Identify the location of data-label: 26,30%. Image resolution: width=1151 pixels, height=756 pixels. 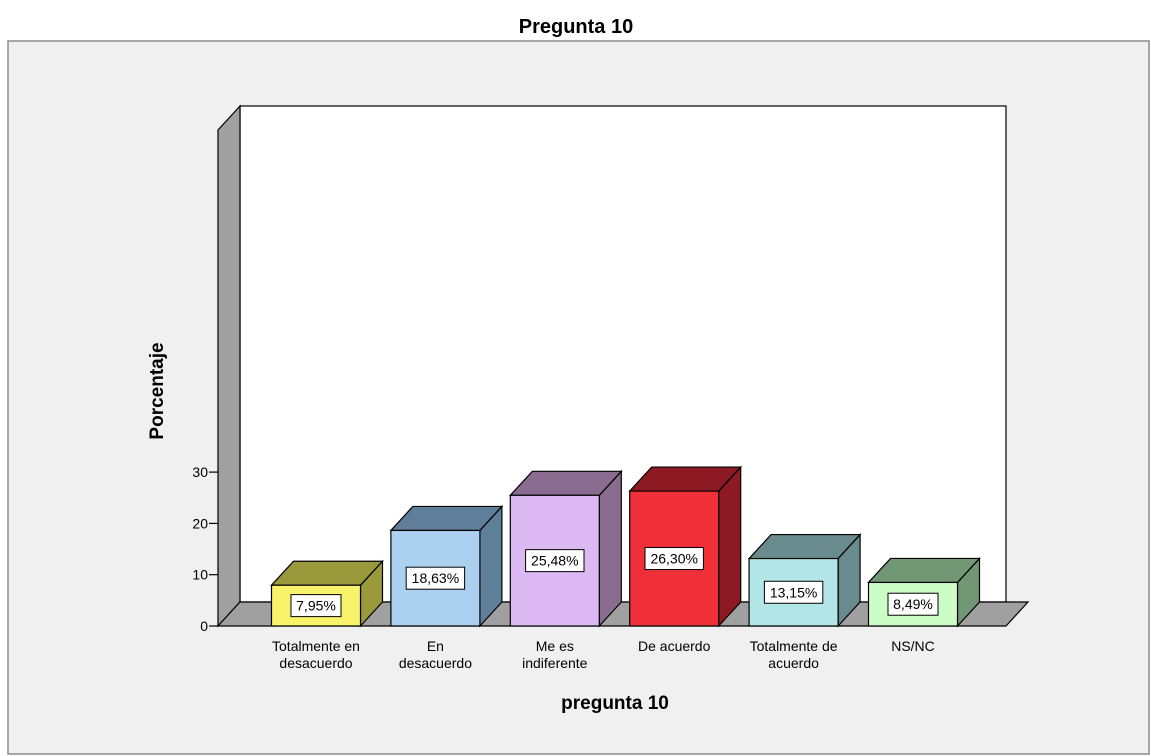
(673, 559).